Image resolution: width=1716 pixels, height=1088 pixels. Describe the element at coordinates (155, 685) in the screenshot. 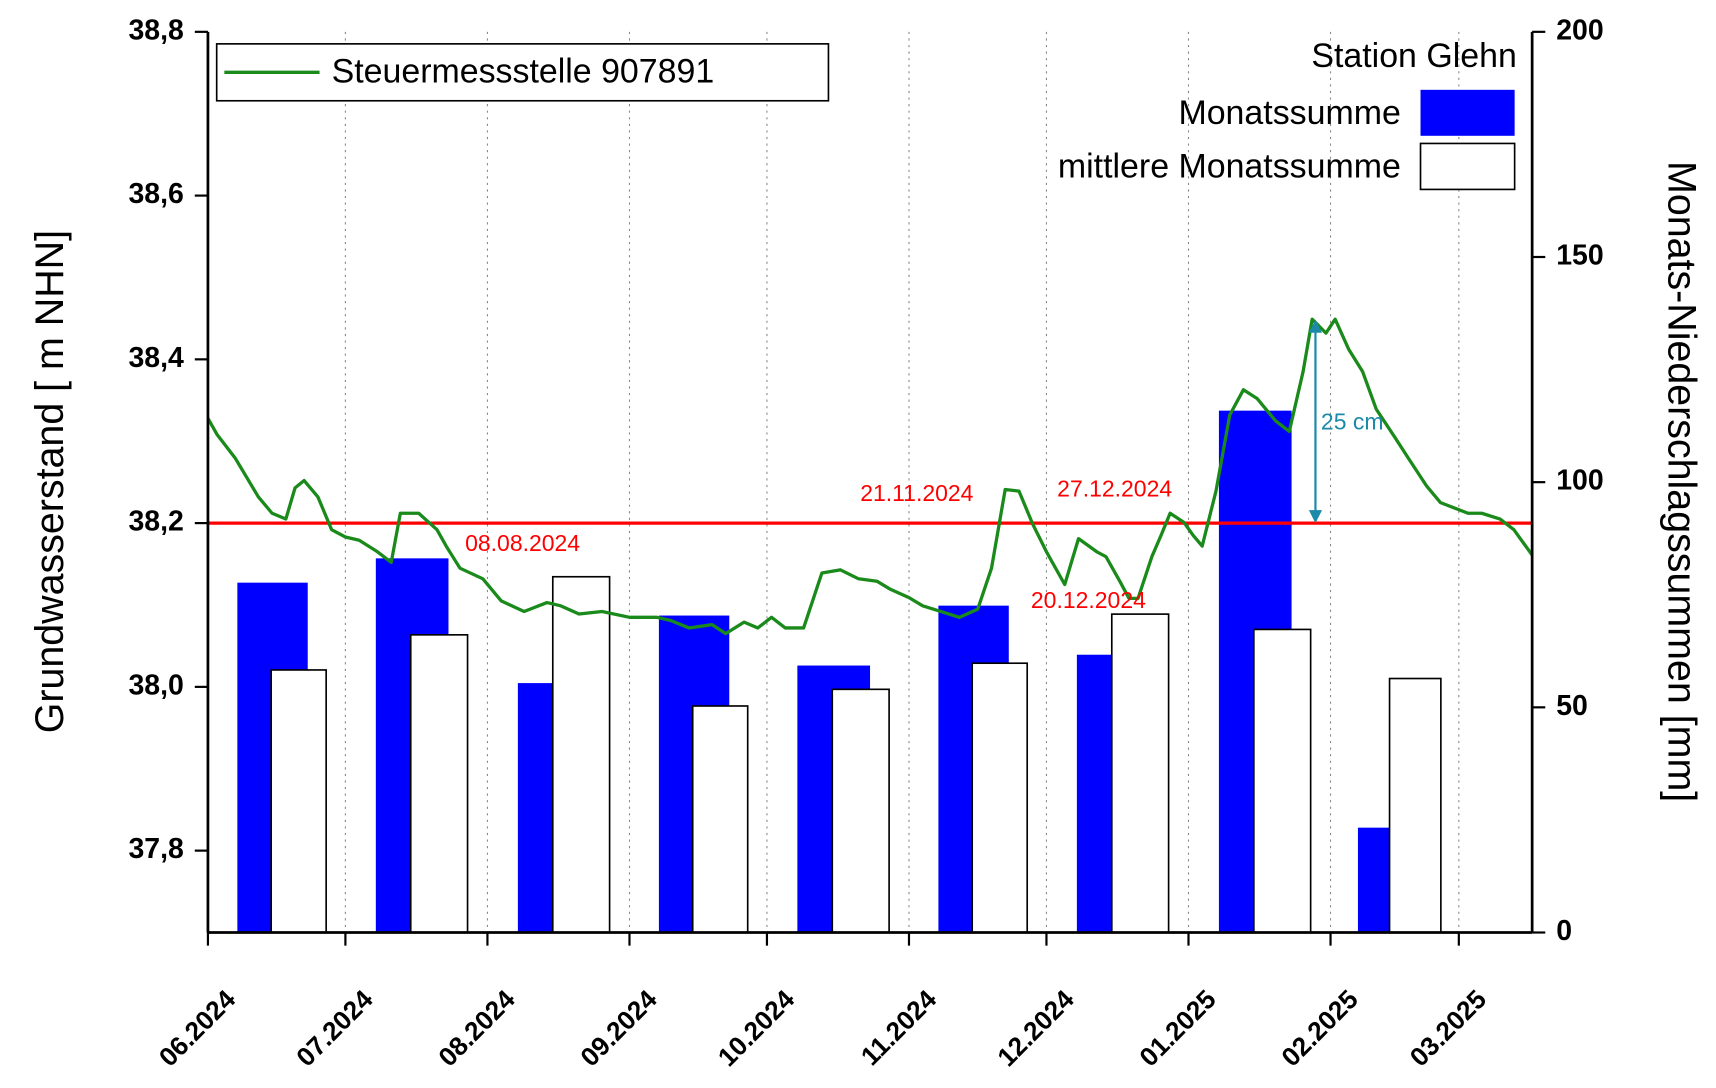

I see `y-tick-label: 38,0` at that location.